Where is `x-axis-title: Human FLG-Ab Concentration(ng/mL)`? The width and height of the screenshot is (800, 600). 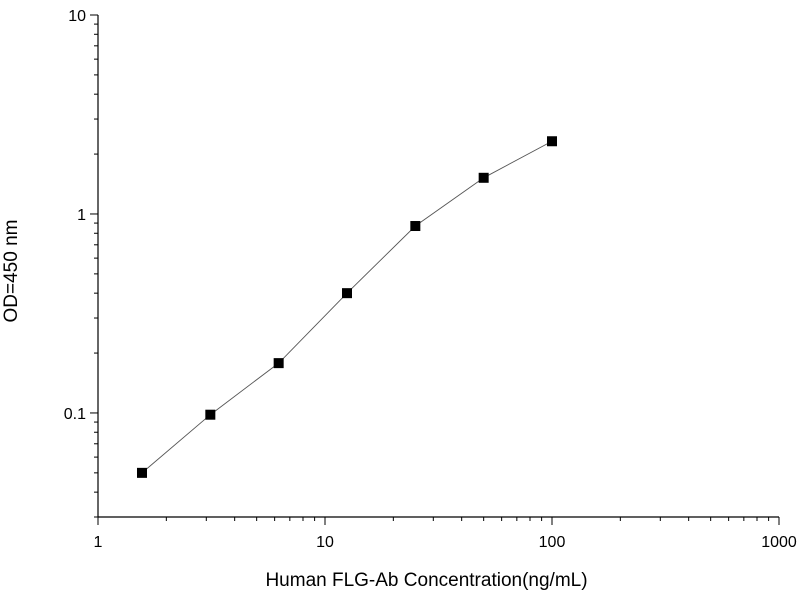 x-axis-title: Human FLG-Ab Concentration(ng/mL) is located at coordinates (426, 580).